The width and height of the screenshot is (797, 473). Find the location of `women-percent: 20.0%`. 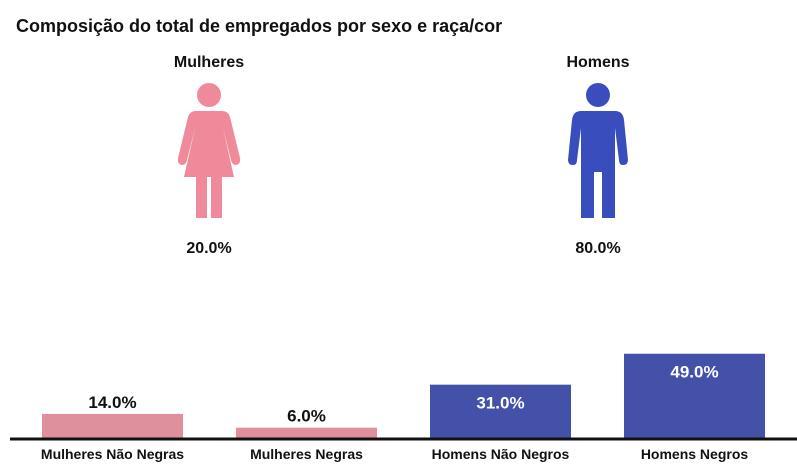

women-percent: 20.0% is located at coordinates (209, 248).